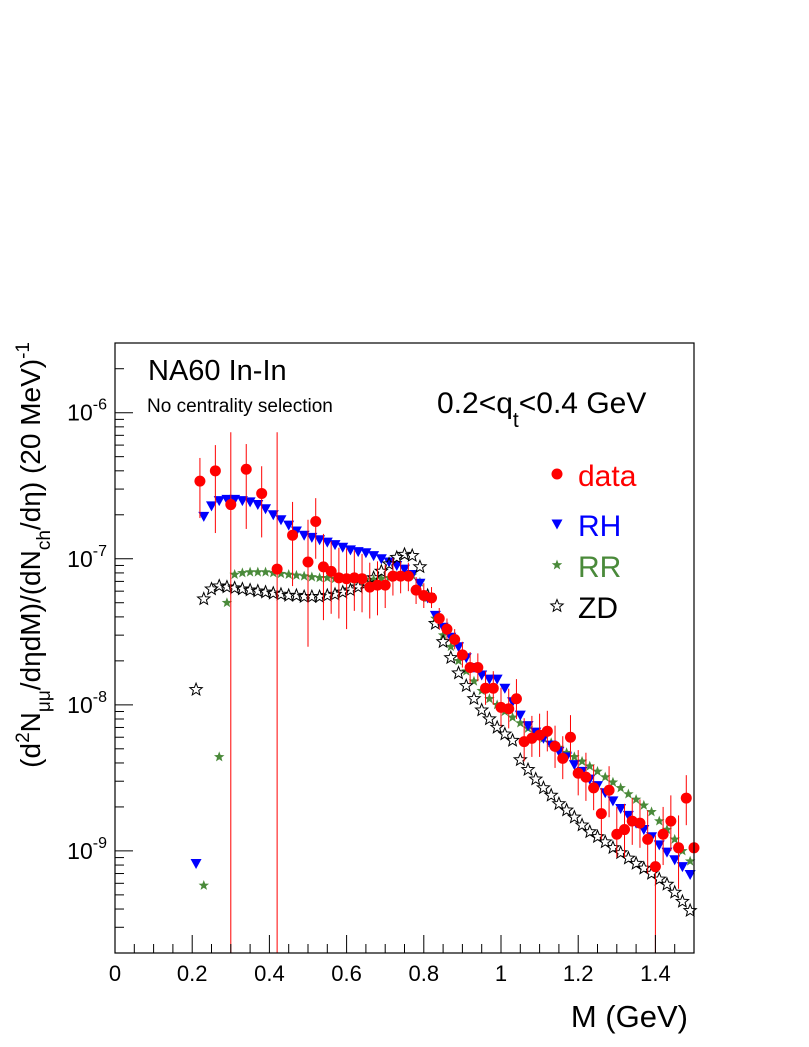  What do you see at coordinates (586, 526) in the screenshot?
I see `legend-entry-rh: RH` at bounding box center [586, 526].